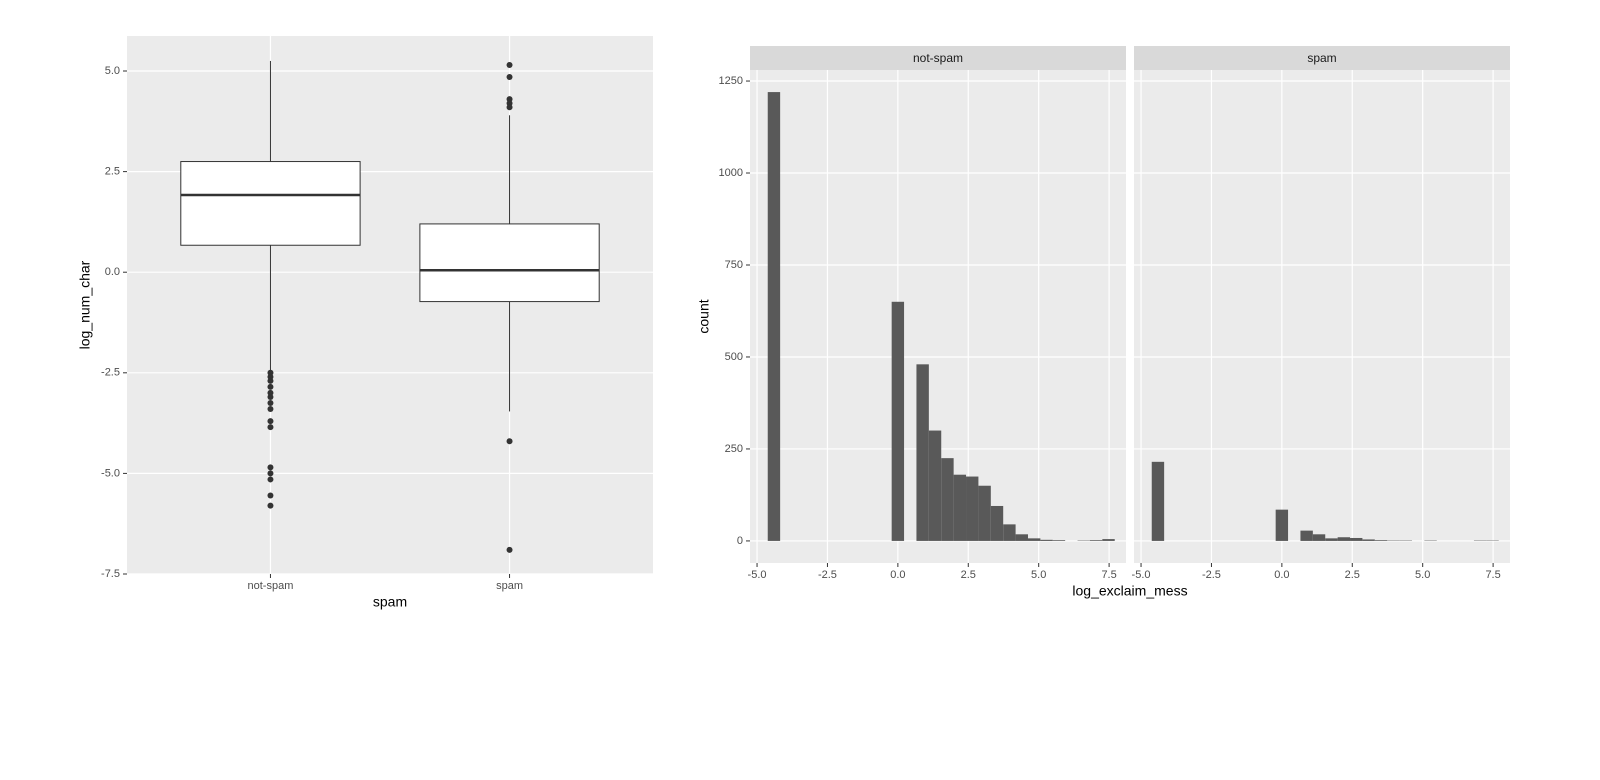 This screenshot has width=1600, height=780. What do you see at coordinates (704, 316) in the screenshot?
I see `y-axis-title: count` at bounding box center [704, 316].